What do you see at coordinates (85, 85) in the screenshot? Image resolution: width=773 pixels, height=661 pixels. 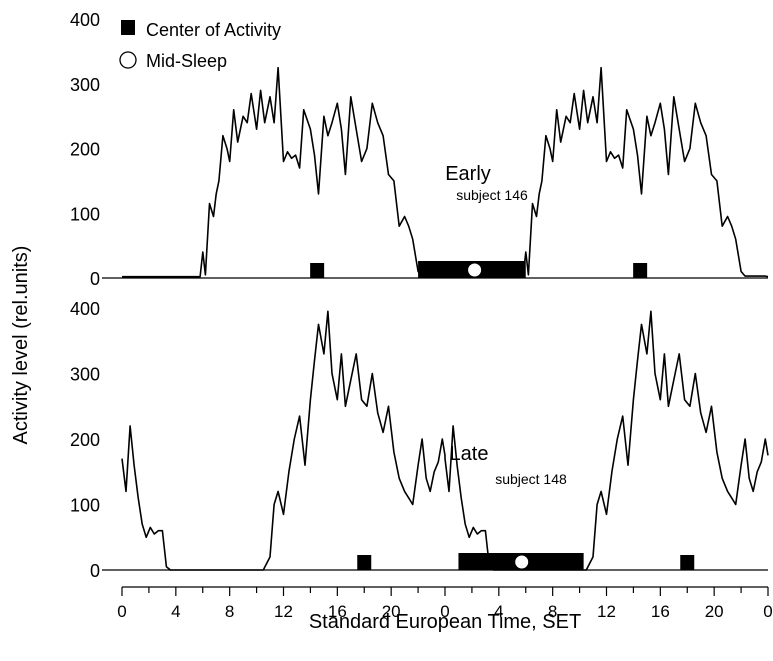 I see `y-tick-label-top: 300` at bounding box center [85, 85].